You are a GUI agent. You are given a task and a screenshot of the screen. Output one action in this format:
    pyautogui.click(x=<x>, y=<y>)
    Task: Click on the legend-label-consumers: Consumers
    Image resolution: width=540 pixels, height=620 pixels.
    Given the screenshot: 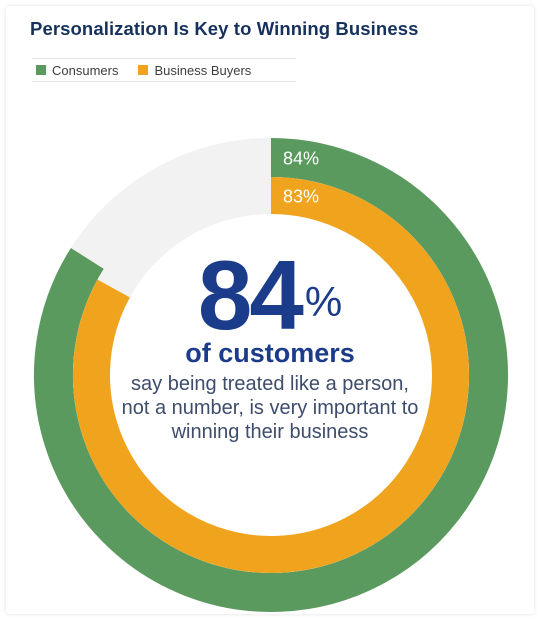 What is the action you would take?
    pyautogui.click(x=85, y=70)
    